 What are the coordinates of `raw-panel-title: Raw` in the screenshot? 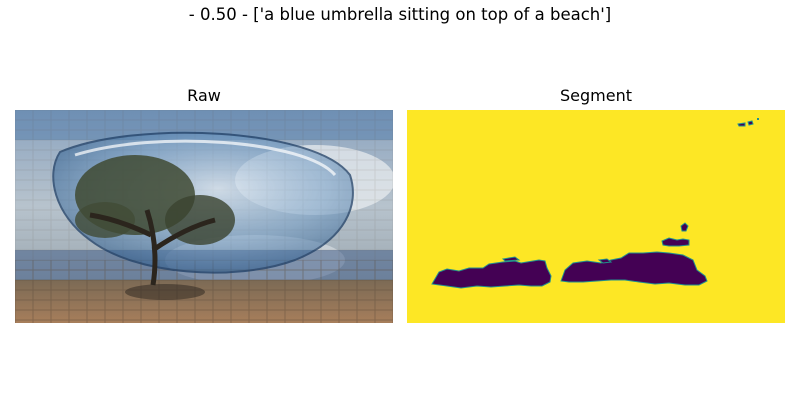 It's located at (204, 95).